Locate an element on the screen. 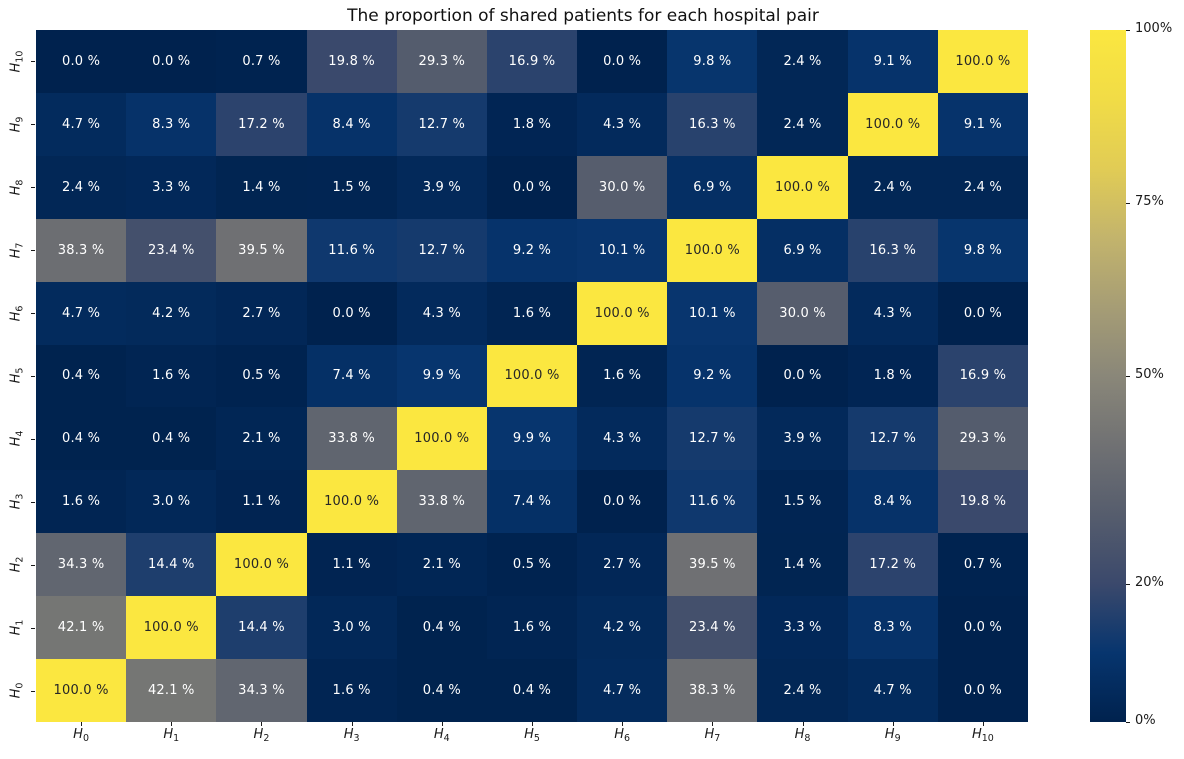 This screenshot has width=1184, height=759. y-tick-label-H4: H4 is located at coordinates (17, 438).